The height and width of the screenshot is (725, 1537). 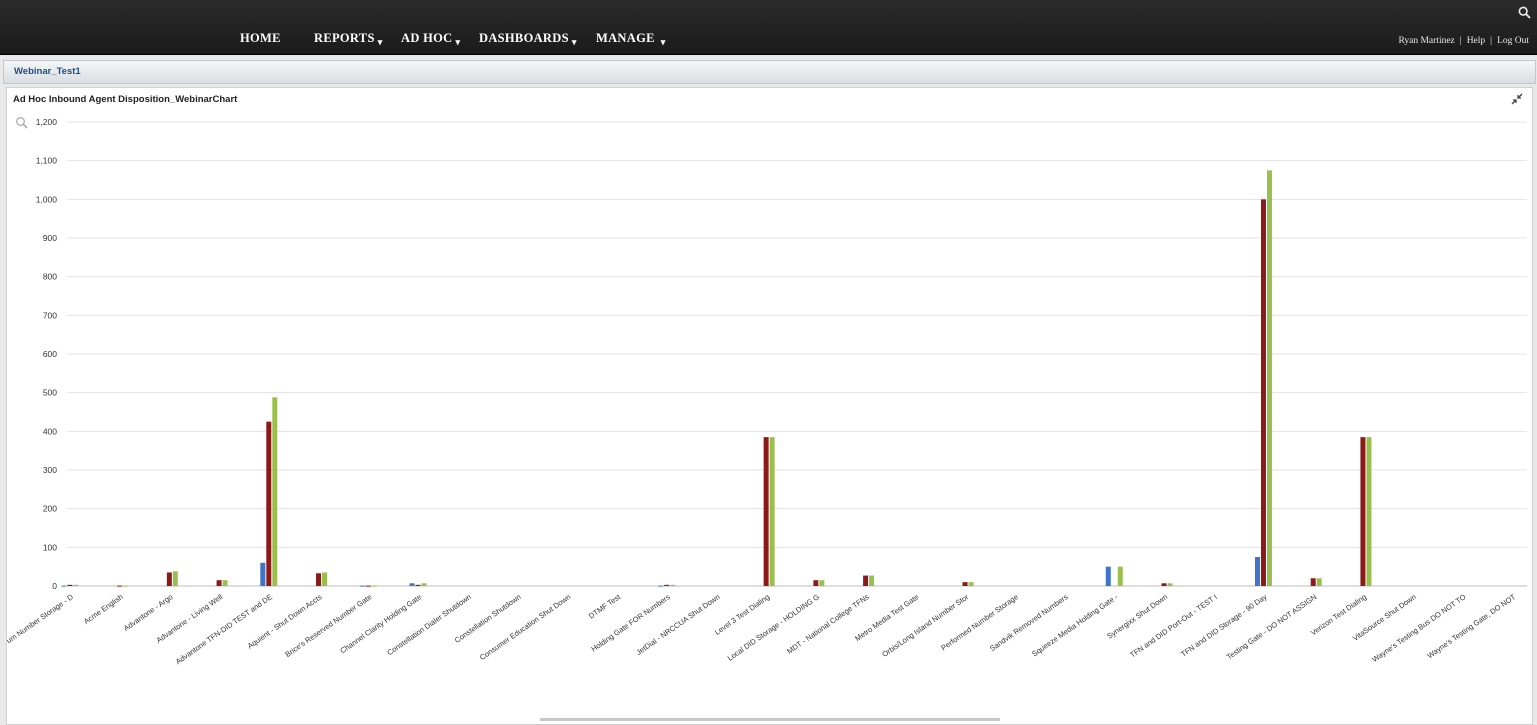 What do you see at coordinates (50, 470) in the screenshot?
I see `y-tick-label: 300` at bounding box center [50, 470].